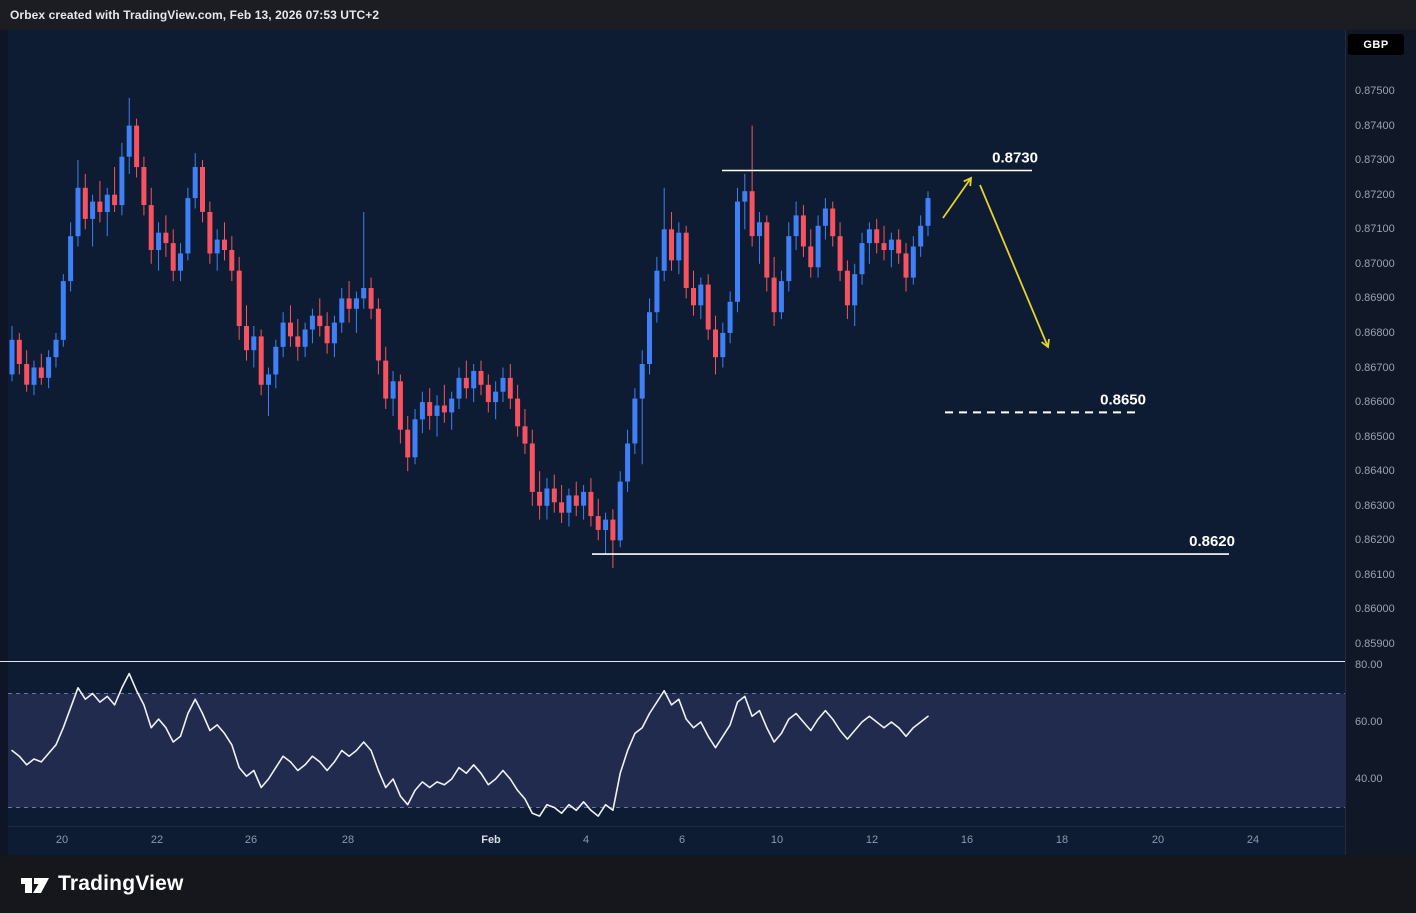 This screenshot has height=913, width=1416. I want to click on tradingview-logo-icon, so click(35, 884).